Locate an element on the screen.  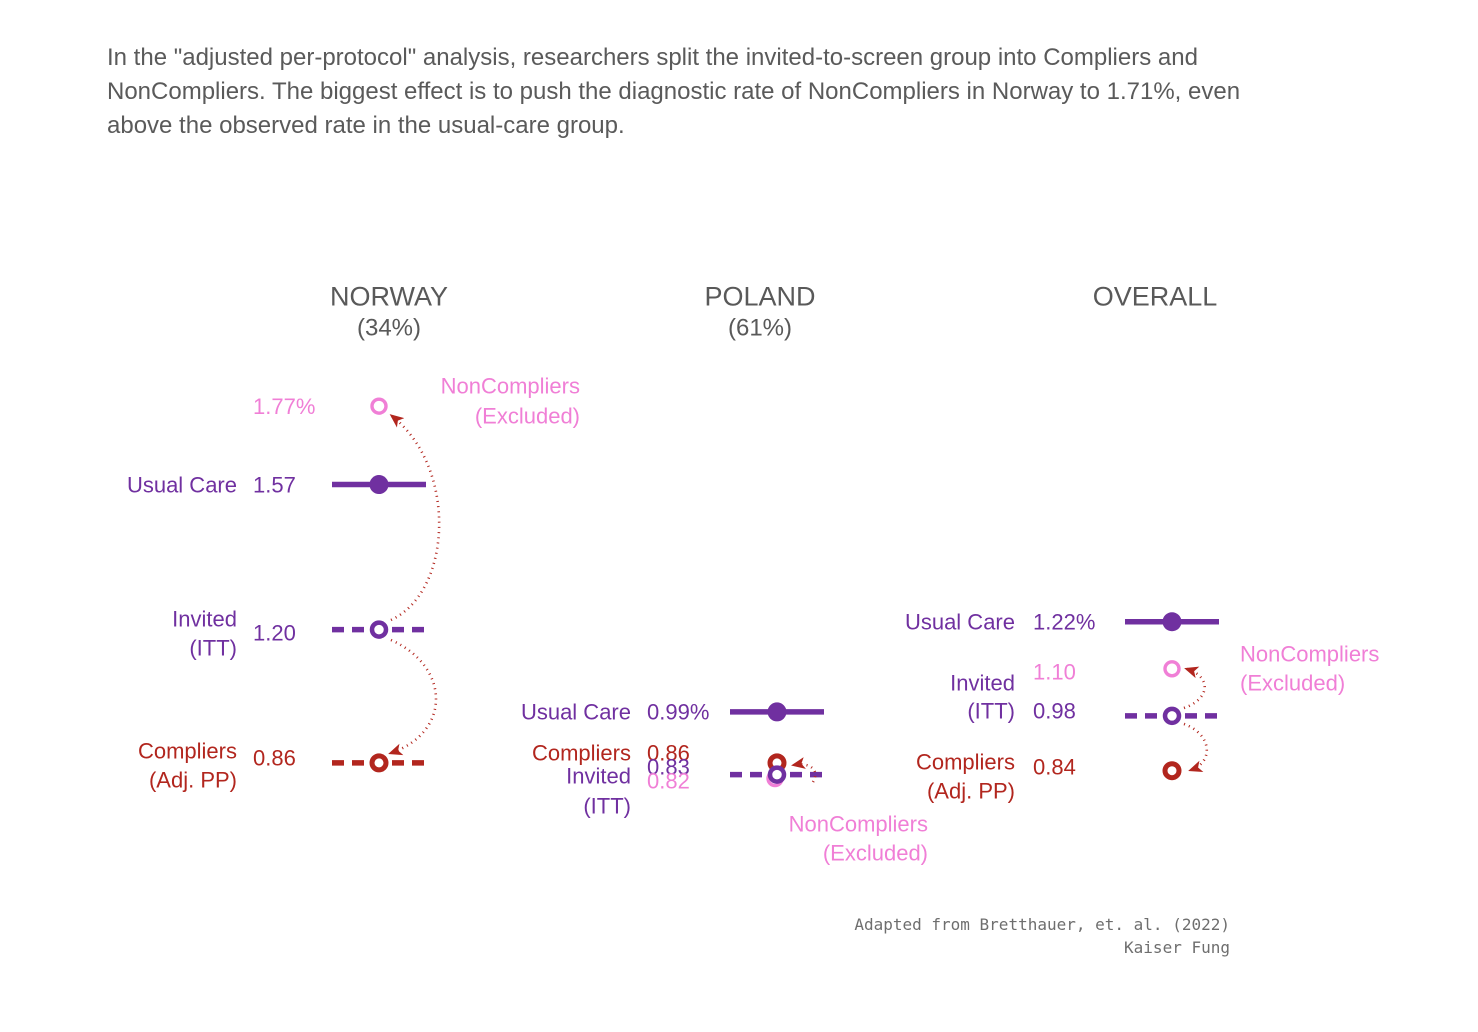
norway-usual-care-marker is located at coordinates (379, 485).